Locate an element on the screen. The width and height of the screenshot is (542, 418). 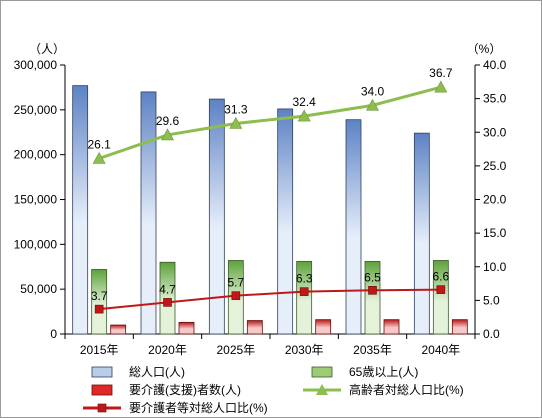
x-axis-category-label: 2015年 is located at coordinates (99, 350).